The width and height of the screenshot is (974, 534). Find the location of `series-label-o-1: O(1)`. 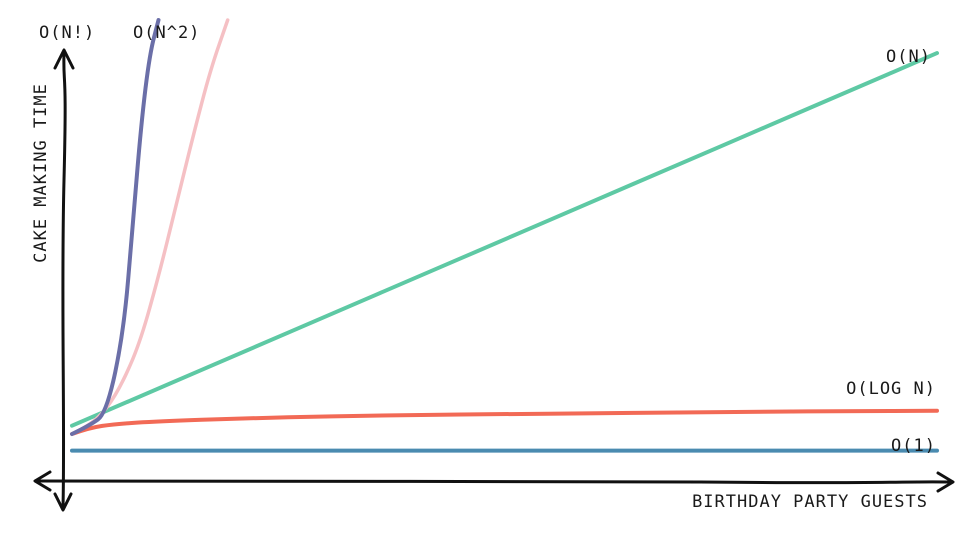

series-label-o-1: O(1) is located at coordinates (913, 446).